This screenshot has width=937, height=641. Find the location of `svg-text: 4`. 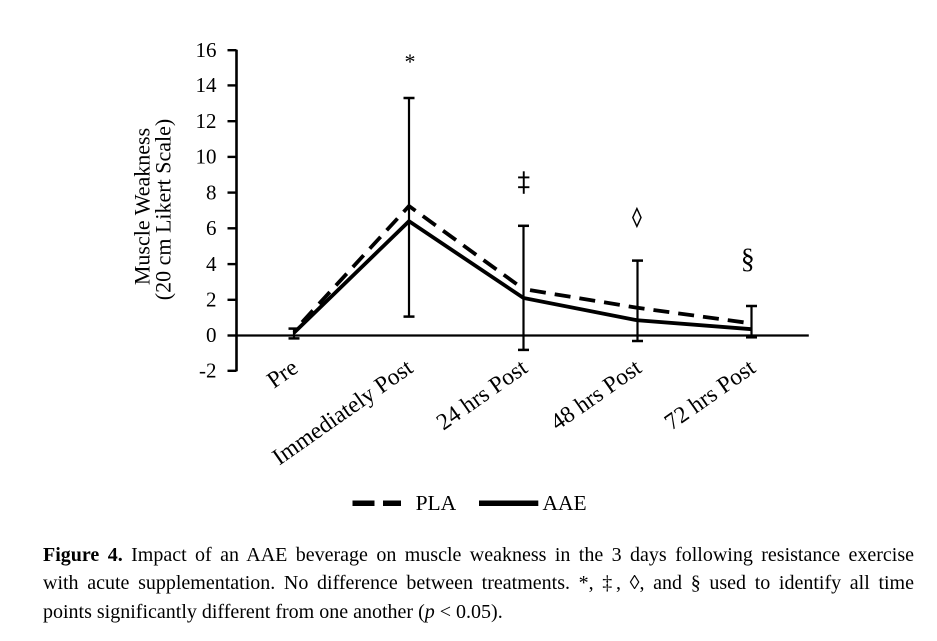

svg-text: 4 is located at coordinates (211, 264).